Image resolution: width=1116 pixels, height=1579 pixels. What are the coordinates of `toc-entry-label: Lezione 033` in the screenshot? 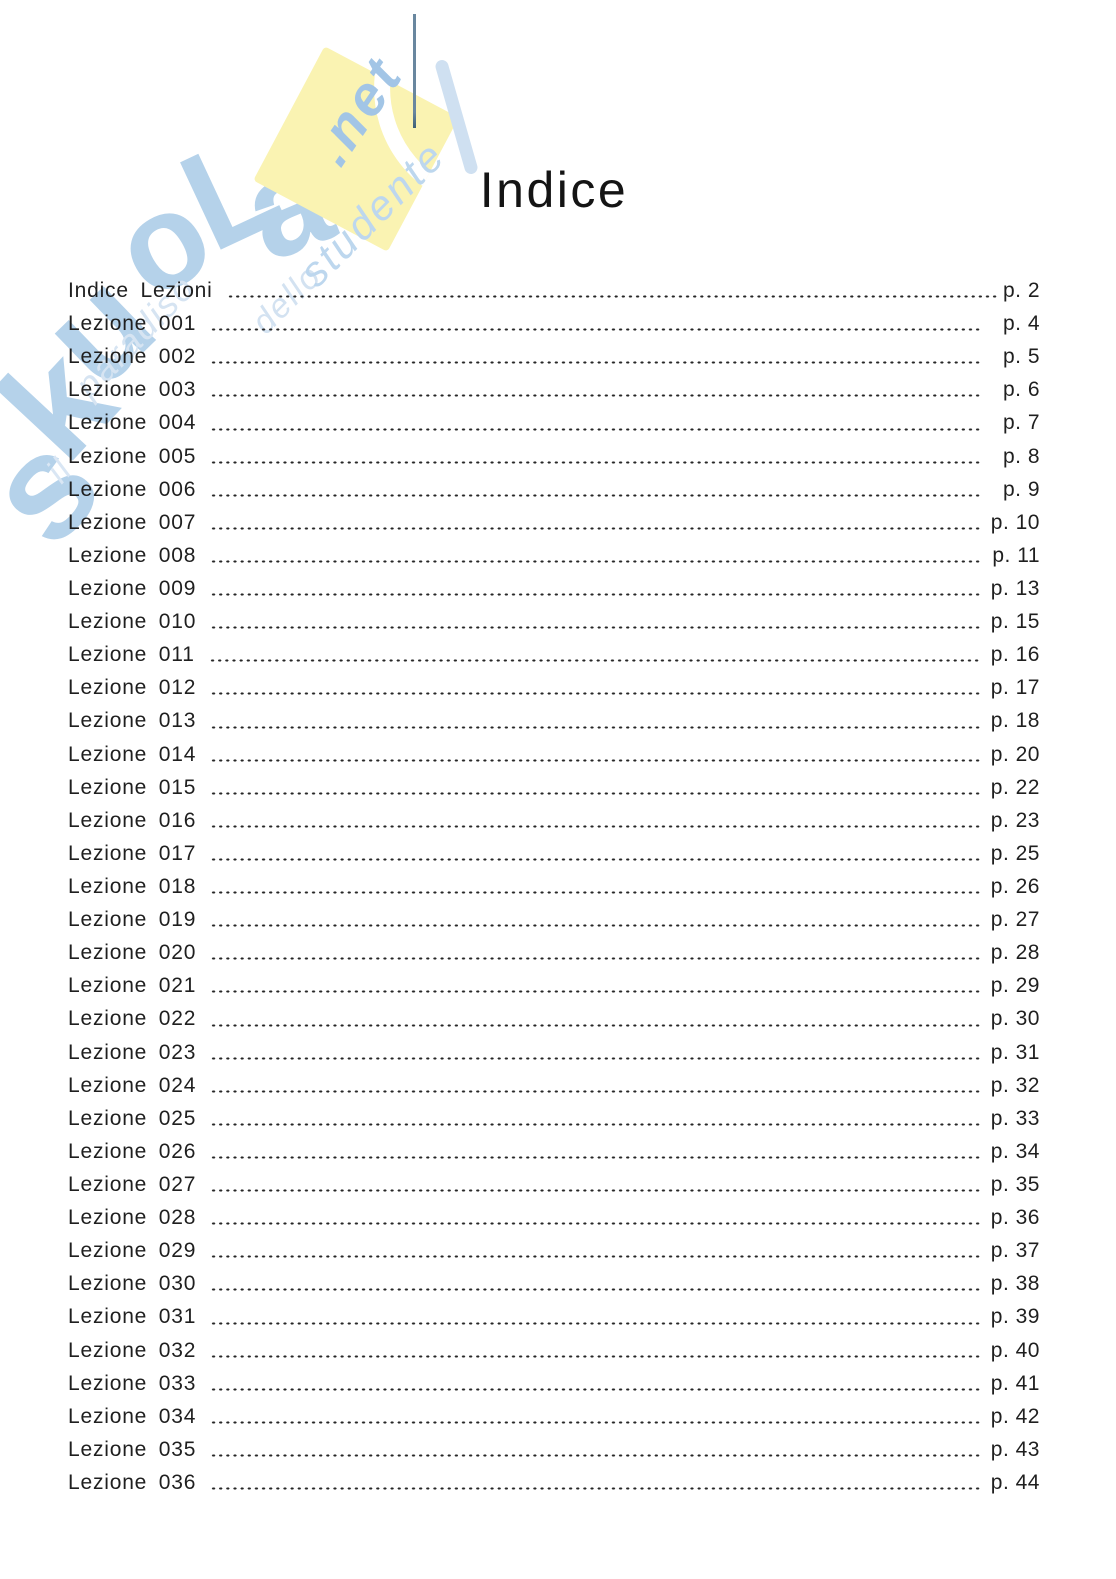 It's located at (132, 1383).